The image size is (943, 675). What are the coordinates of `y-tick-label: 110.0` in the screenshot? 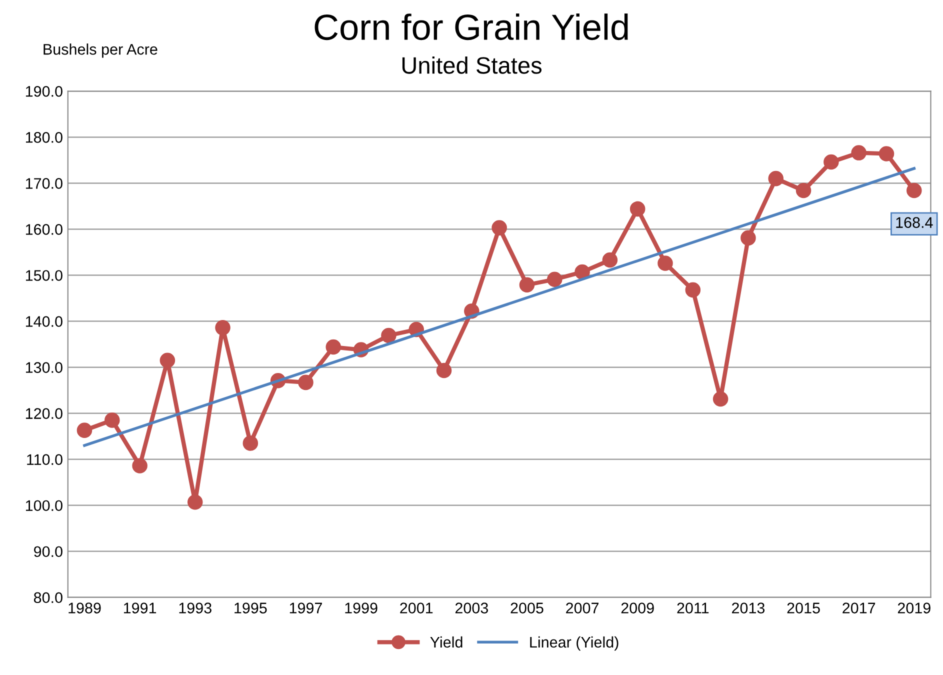 It's located at (44, 459).